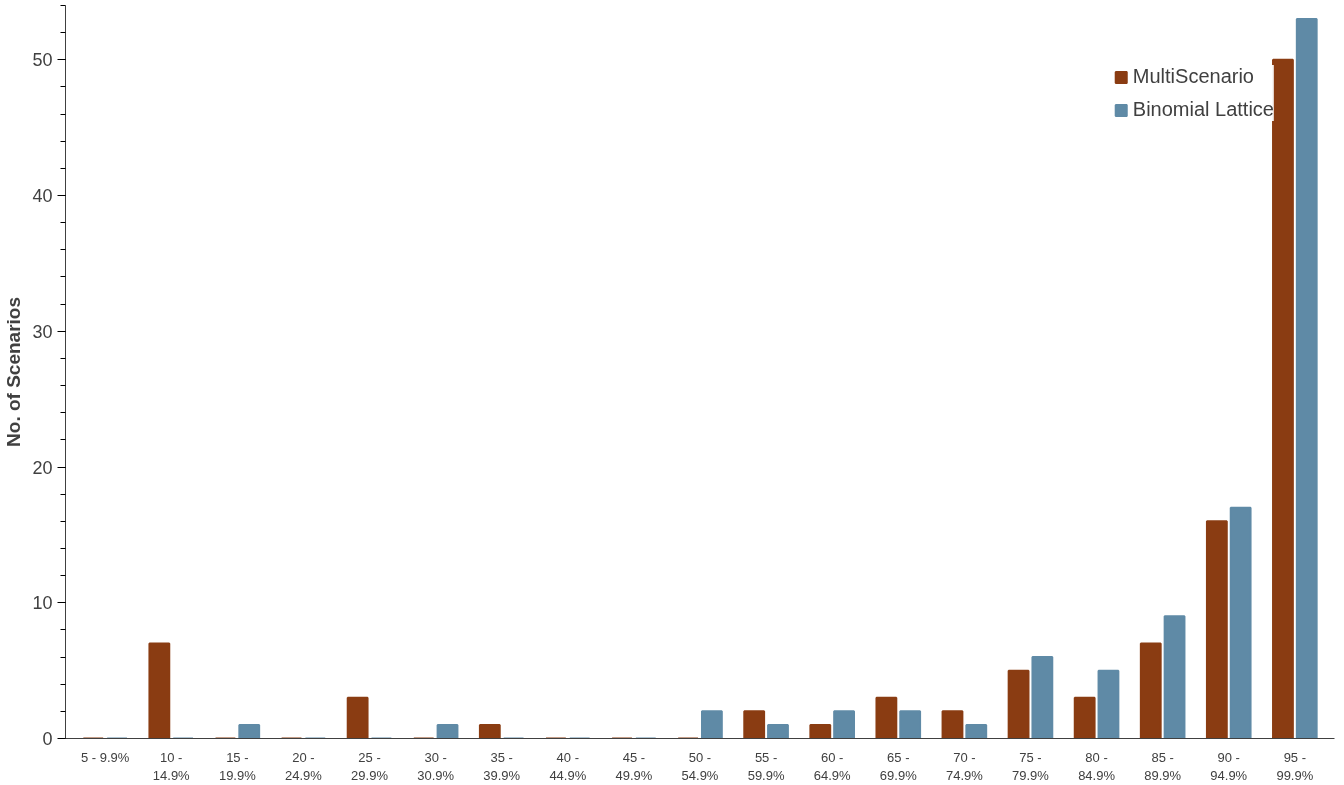 The image size is (1344, 785). What do you see at coordinates (766, 766) in the screenshot?
I see `x-tick-label: 55 - 59.9%` at bounding box center [766, 766].